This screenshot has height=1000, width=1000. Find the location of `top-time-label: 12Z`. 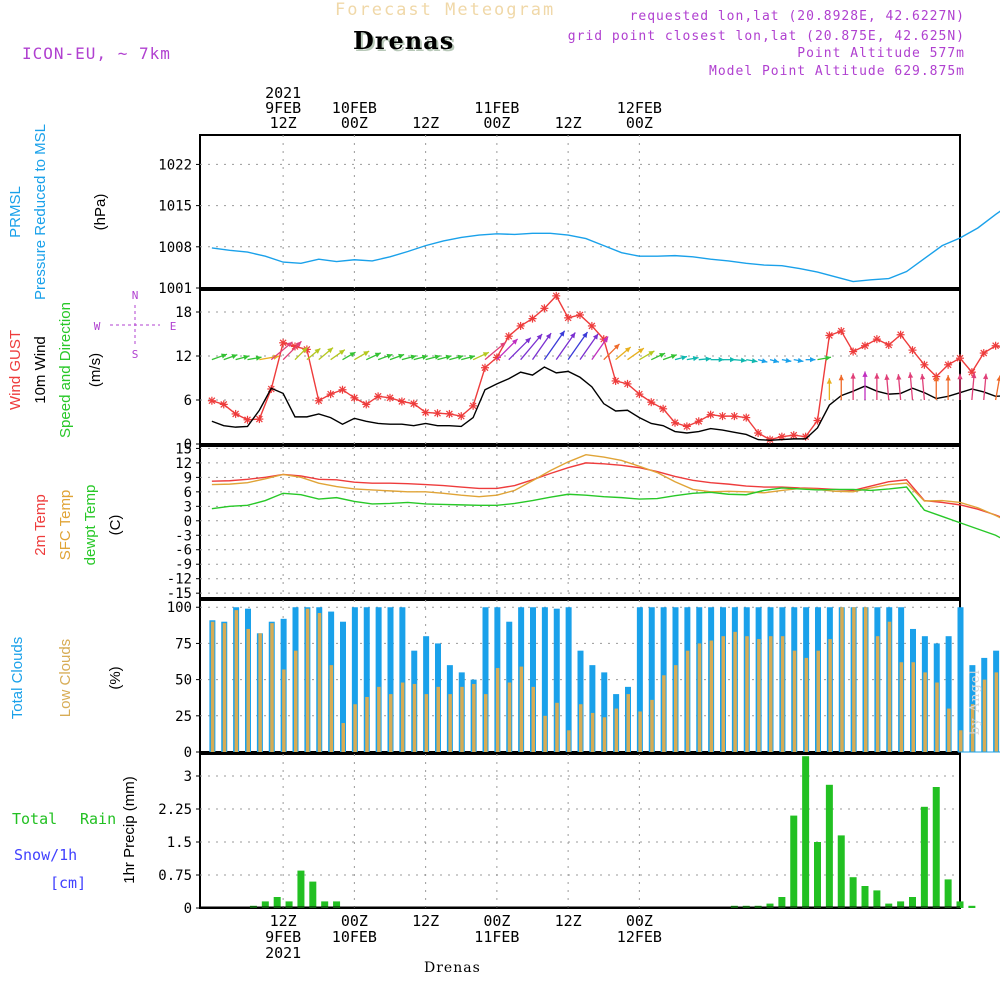

top-time-label: 12Z is located at coordinates (568, 123).